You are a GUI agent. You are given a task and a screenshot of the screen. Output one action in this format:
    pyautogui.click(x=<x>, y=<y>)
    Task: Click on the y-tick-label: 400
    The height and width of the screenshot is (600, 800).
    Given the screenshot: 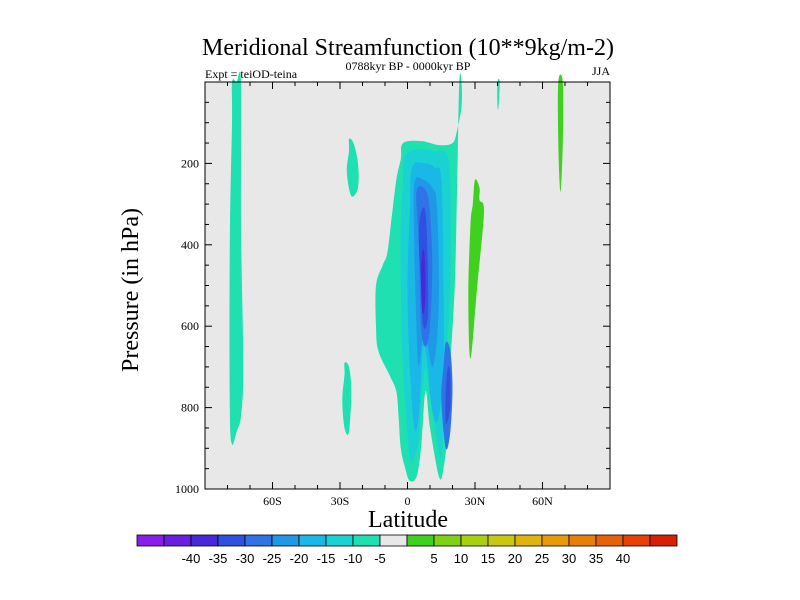 What is the action you would take?
    pyautogui.click(x=190, y=245)
    